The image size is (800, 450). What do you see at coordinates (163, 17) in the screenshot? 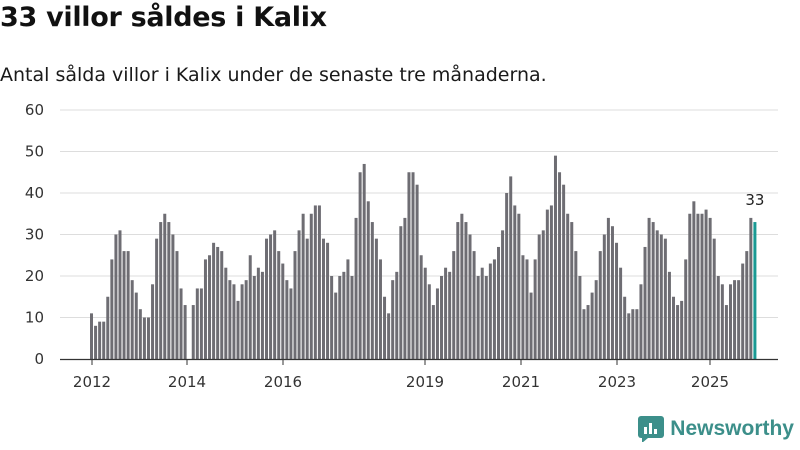
I see `chart-title: 33 villor såldes i Kalix` at bounding box center [163, 17].